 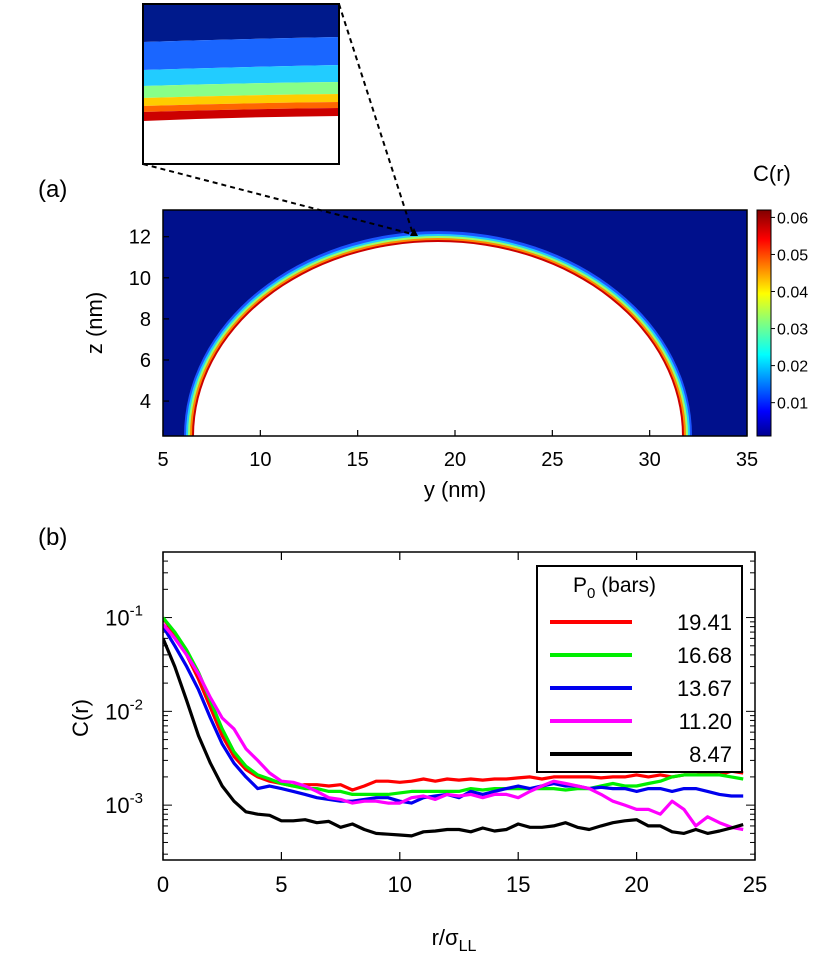 What do you see at coordinates (136, 704) in the screenshot?
I see `b-ytick-exp: -2` at bounding box center [136, 704].